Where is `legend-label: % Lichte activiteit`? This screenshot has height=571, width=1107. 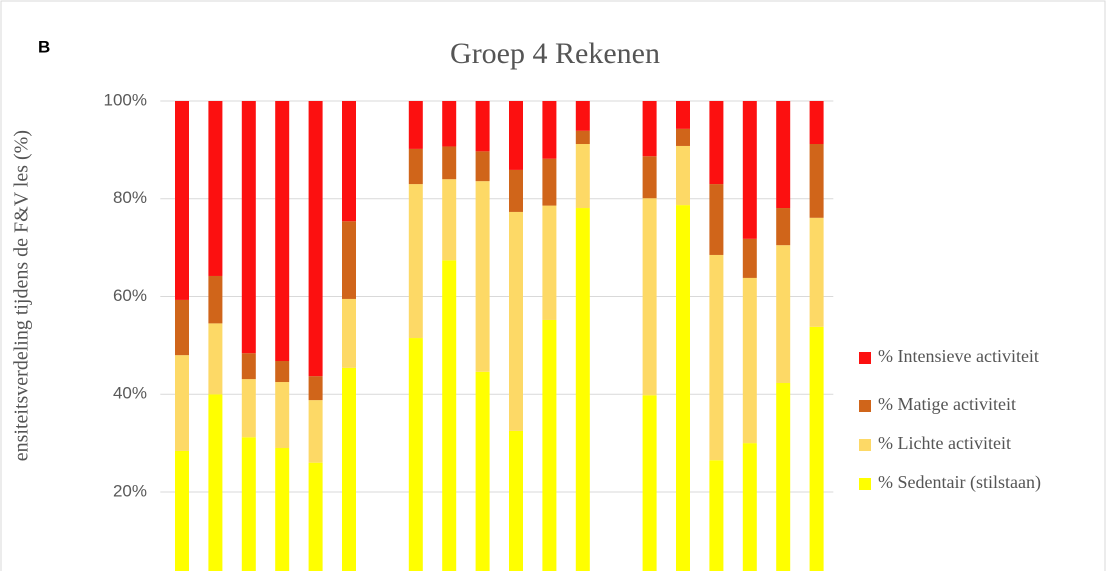 legend-label: % Lichte activiteit is located at coordinates (944, 443).